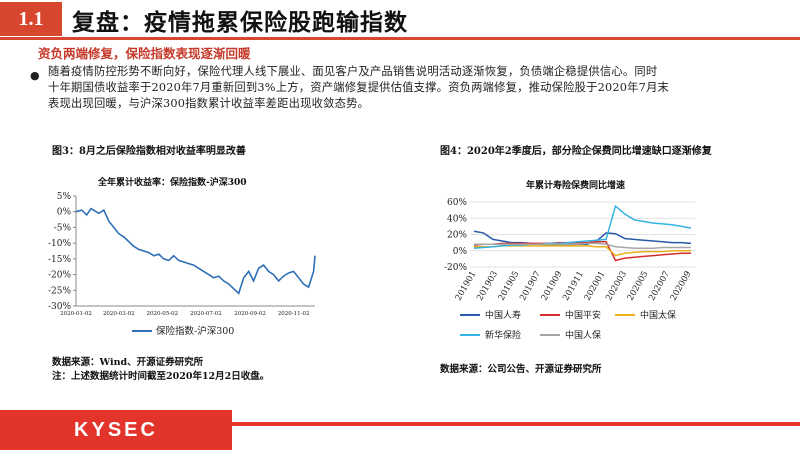  What do you see at coordinates (206, 314) in the screenshot?
I see `left-x-tick-label: 2020-07-02` at bounding box center [206, 314].